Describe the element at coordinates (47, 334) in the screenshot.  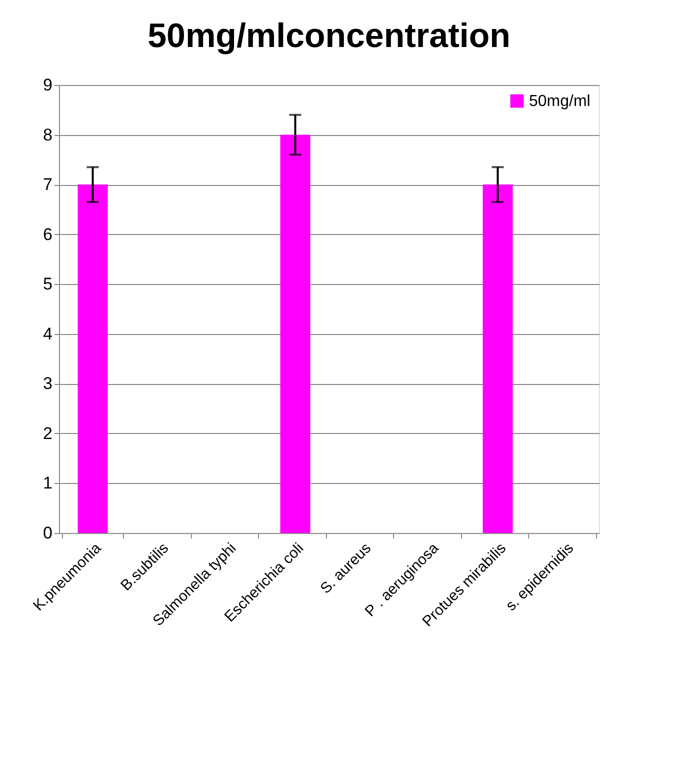
I see `y-tick-label: 4` at that location.